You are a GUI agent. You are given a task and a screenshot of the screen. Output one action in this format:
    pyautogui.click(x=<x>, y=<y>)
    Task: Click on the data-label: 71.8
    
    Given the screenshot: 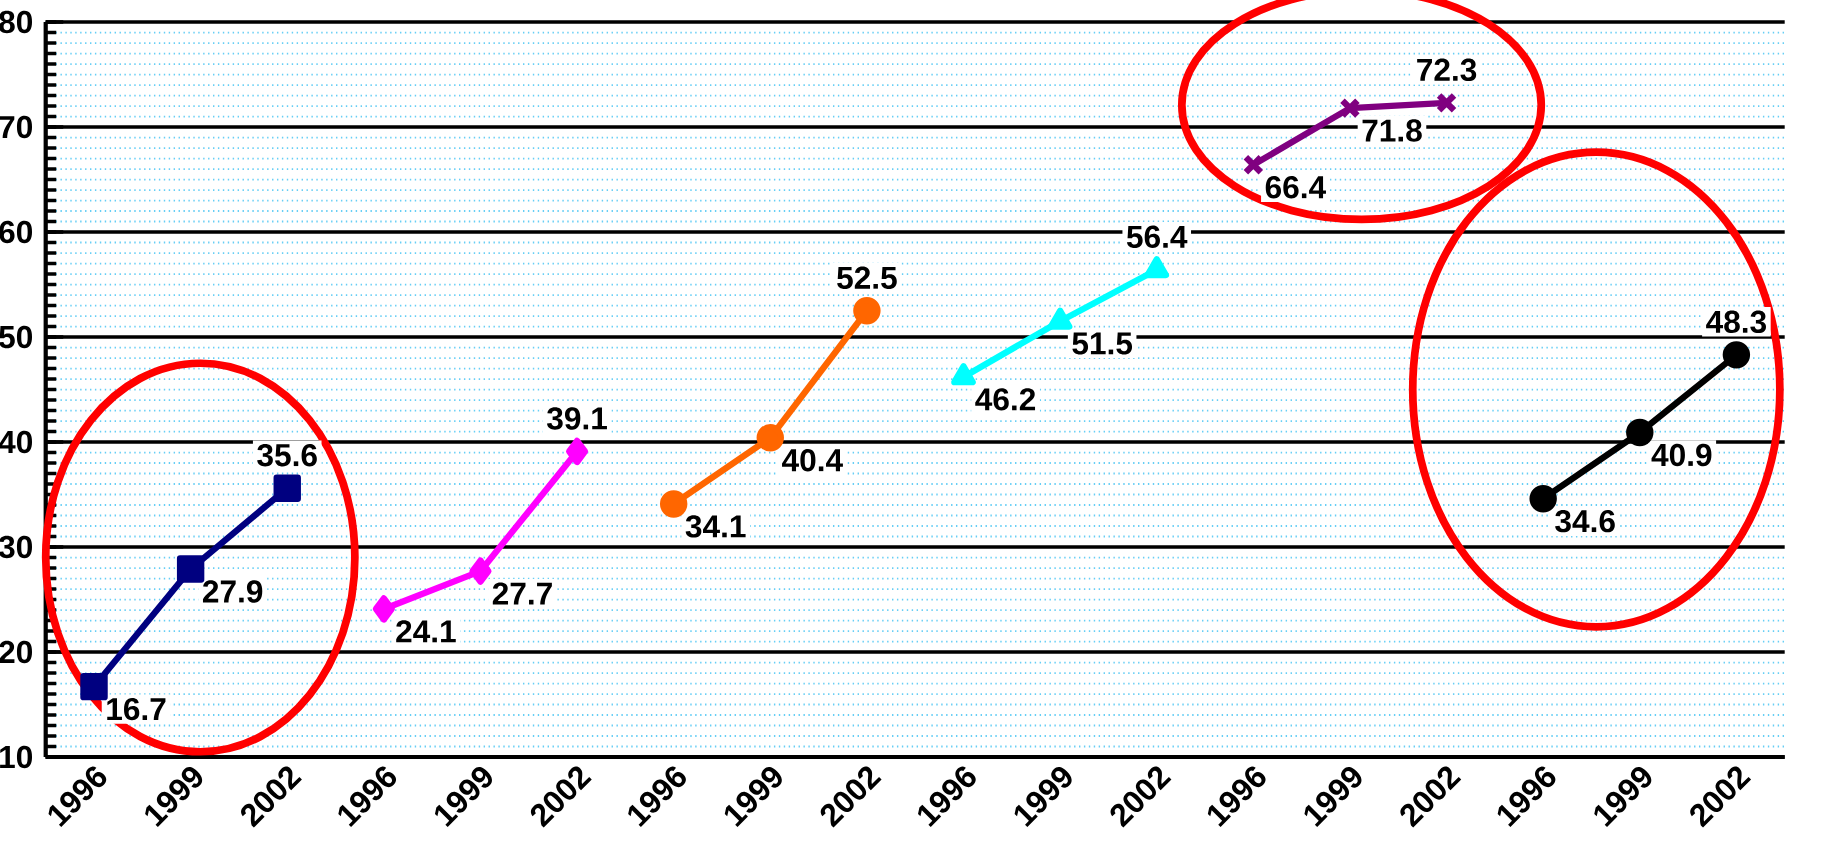 What is the action you would take?
    pyautogui.click(x=1392, y=130)
    